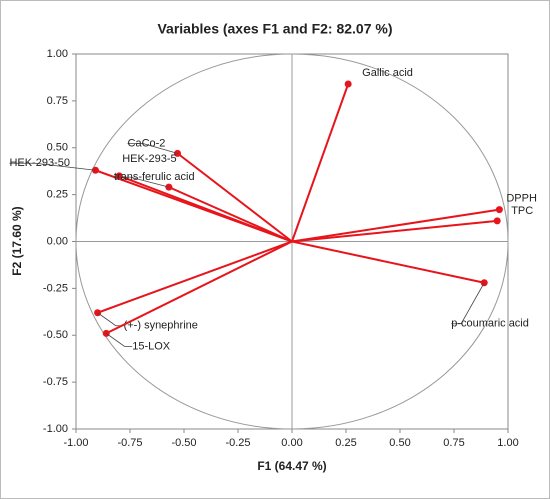  I want to click on y-tick-label: 0.00, so click(57, 241).